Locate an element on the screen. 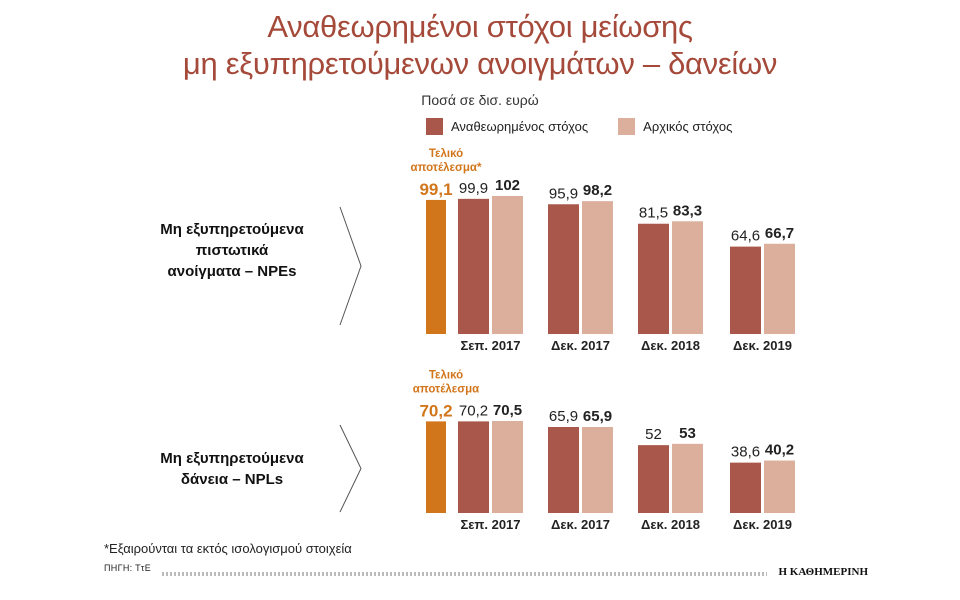 This screenshot has height=600, width=960. data-label-original: 40,2 is located at coordinates (779, 450).